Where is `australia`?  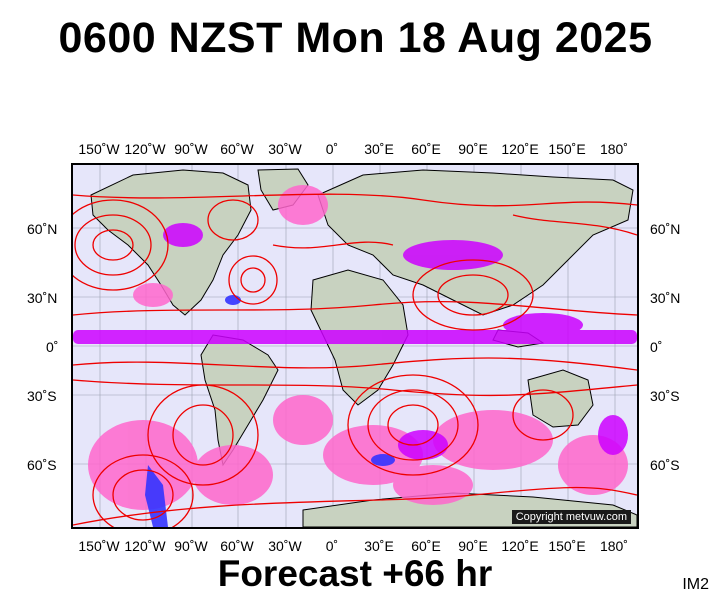 australia is located at coordinates (560, 398).